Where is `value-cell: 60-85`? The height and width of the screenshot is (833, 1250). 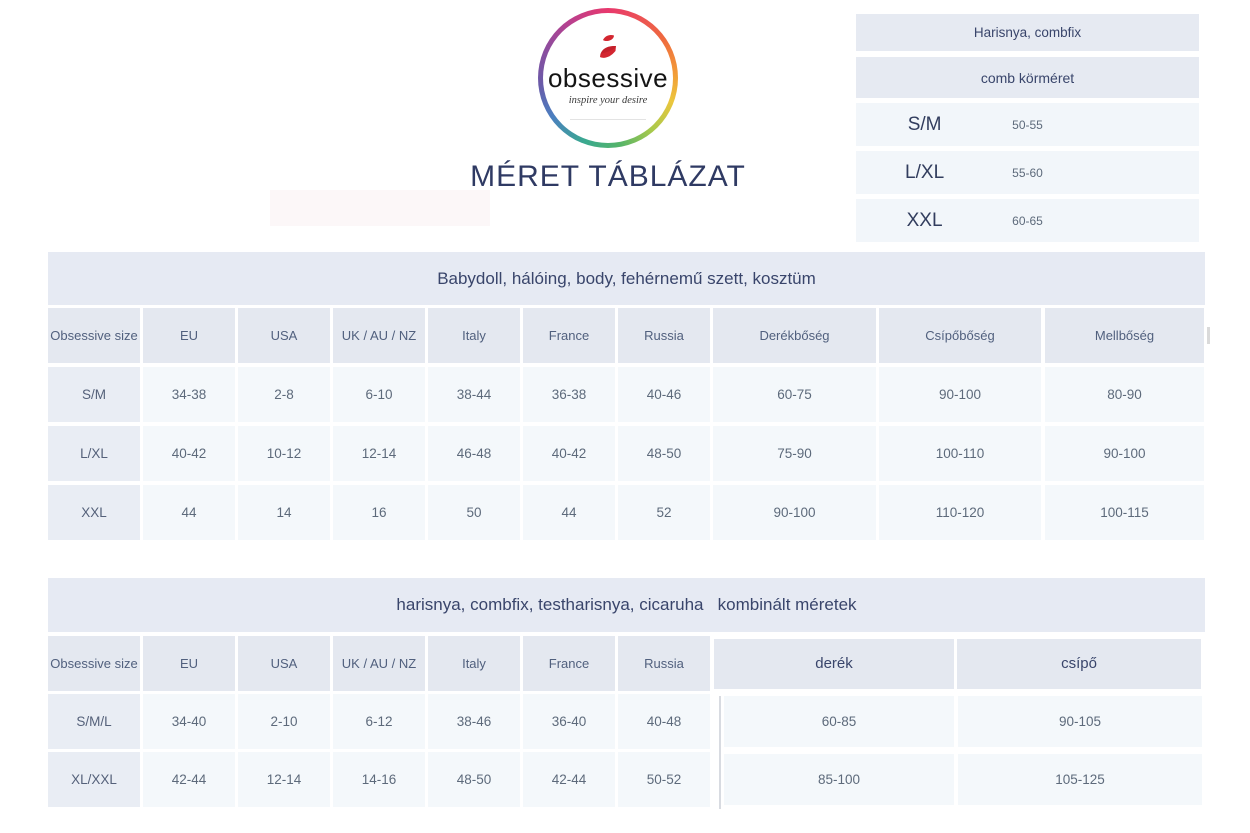
value-cell: 60-85 is located at coordinates (839, 721).